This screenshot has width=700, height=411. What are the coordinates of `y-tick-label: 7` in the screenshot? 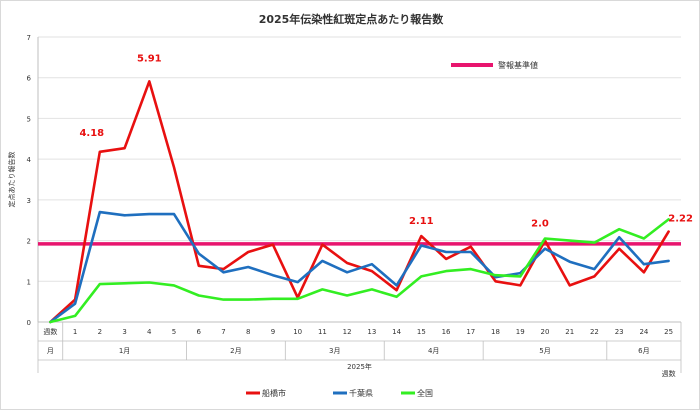 It's located at (29, 38).